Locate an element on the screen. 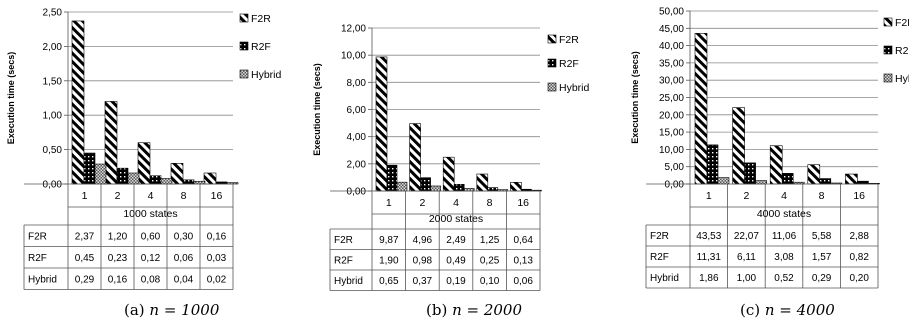 This screenshot has width=909, height=326. table-cell: 0,60 is located at coordinates (151, 236).